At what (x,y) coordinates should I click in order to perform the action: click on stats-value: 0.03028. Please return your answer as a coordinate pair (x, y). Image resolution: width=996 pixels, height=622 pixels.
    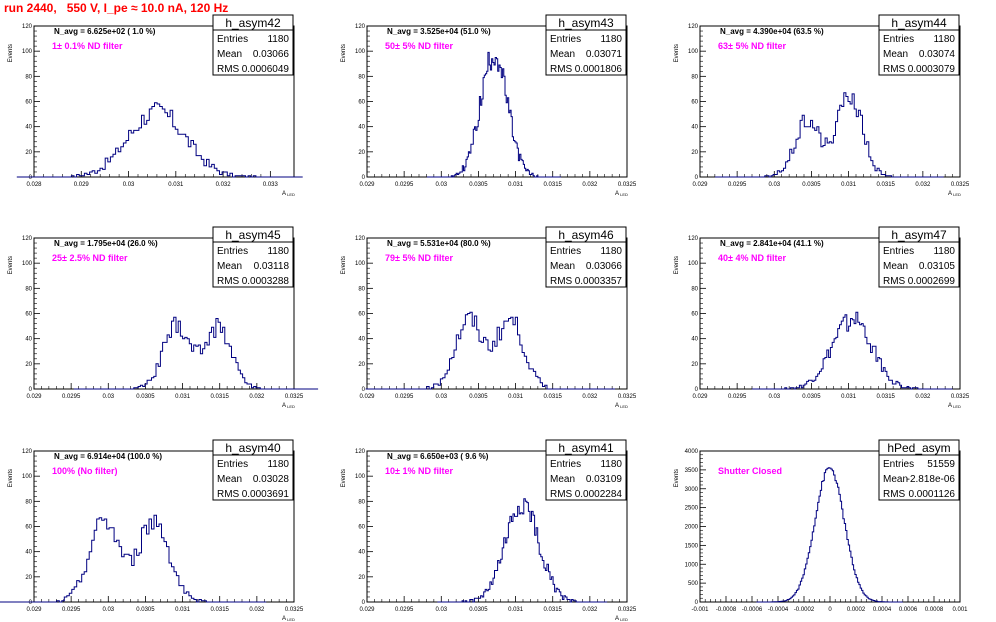
    Looking at the image, I should click on (271, 479).